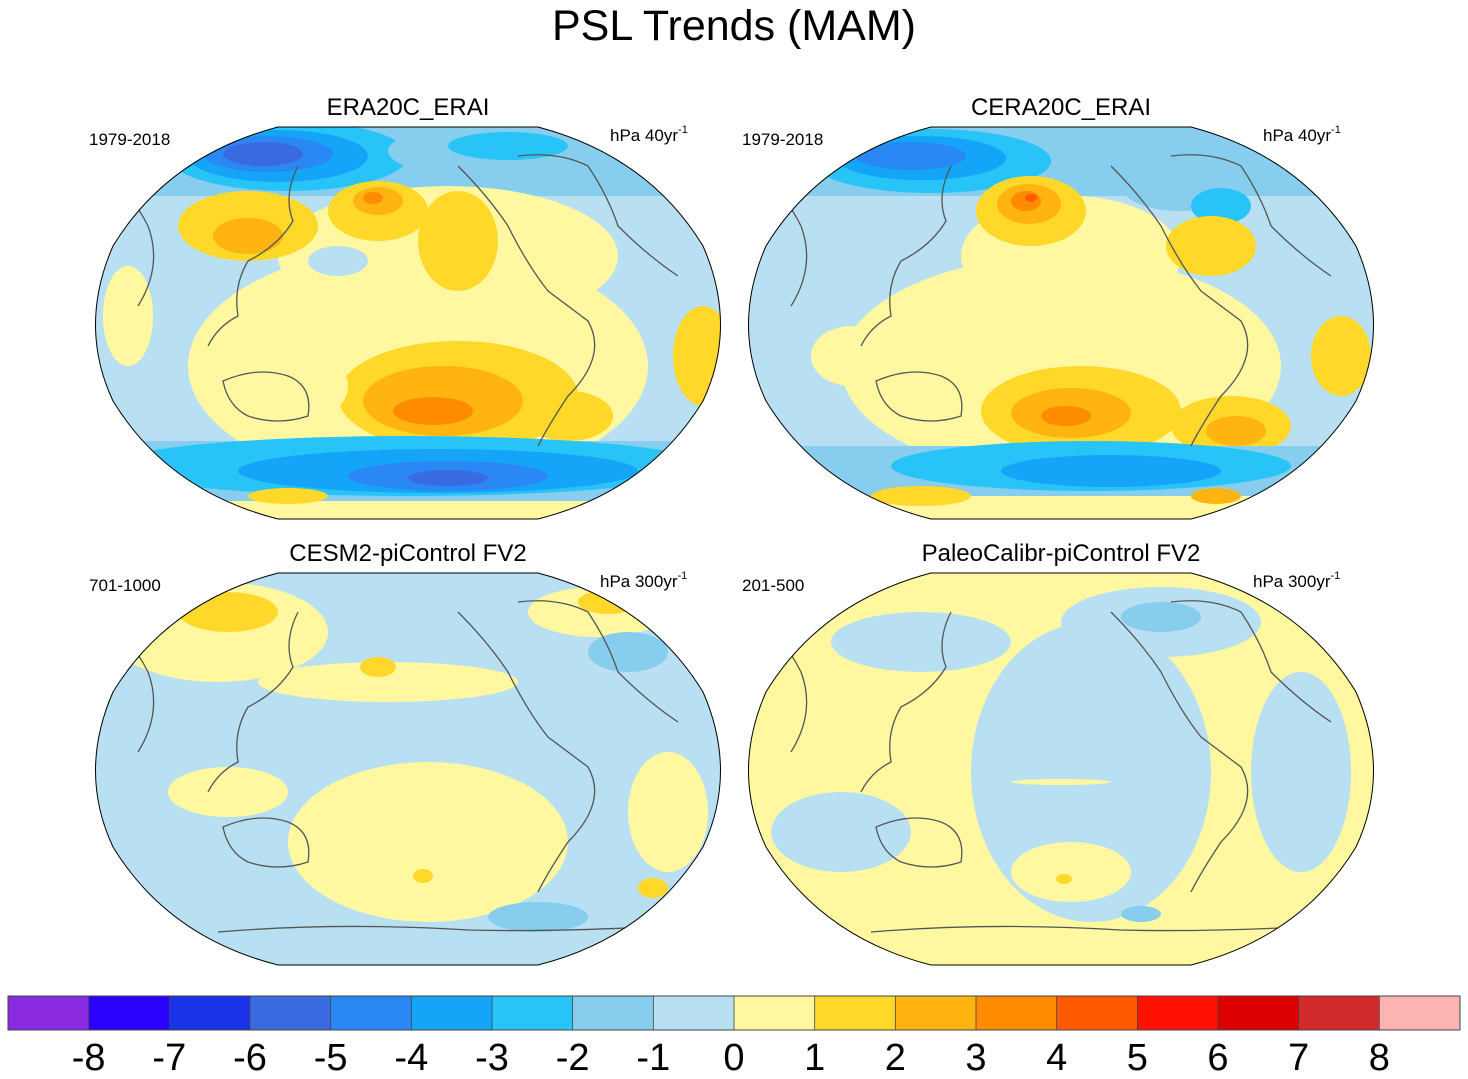 The width and height of the screenshot is (1468, 1079). Describe the element at coordinates (773, 585) in the screenshot. I see `period-label-paleocalibr: 201-500` at that location.